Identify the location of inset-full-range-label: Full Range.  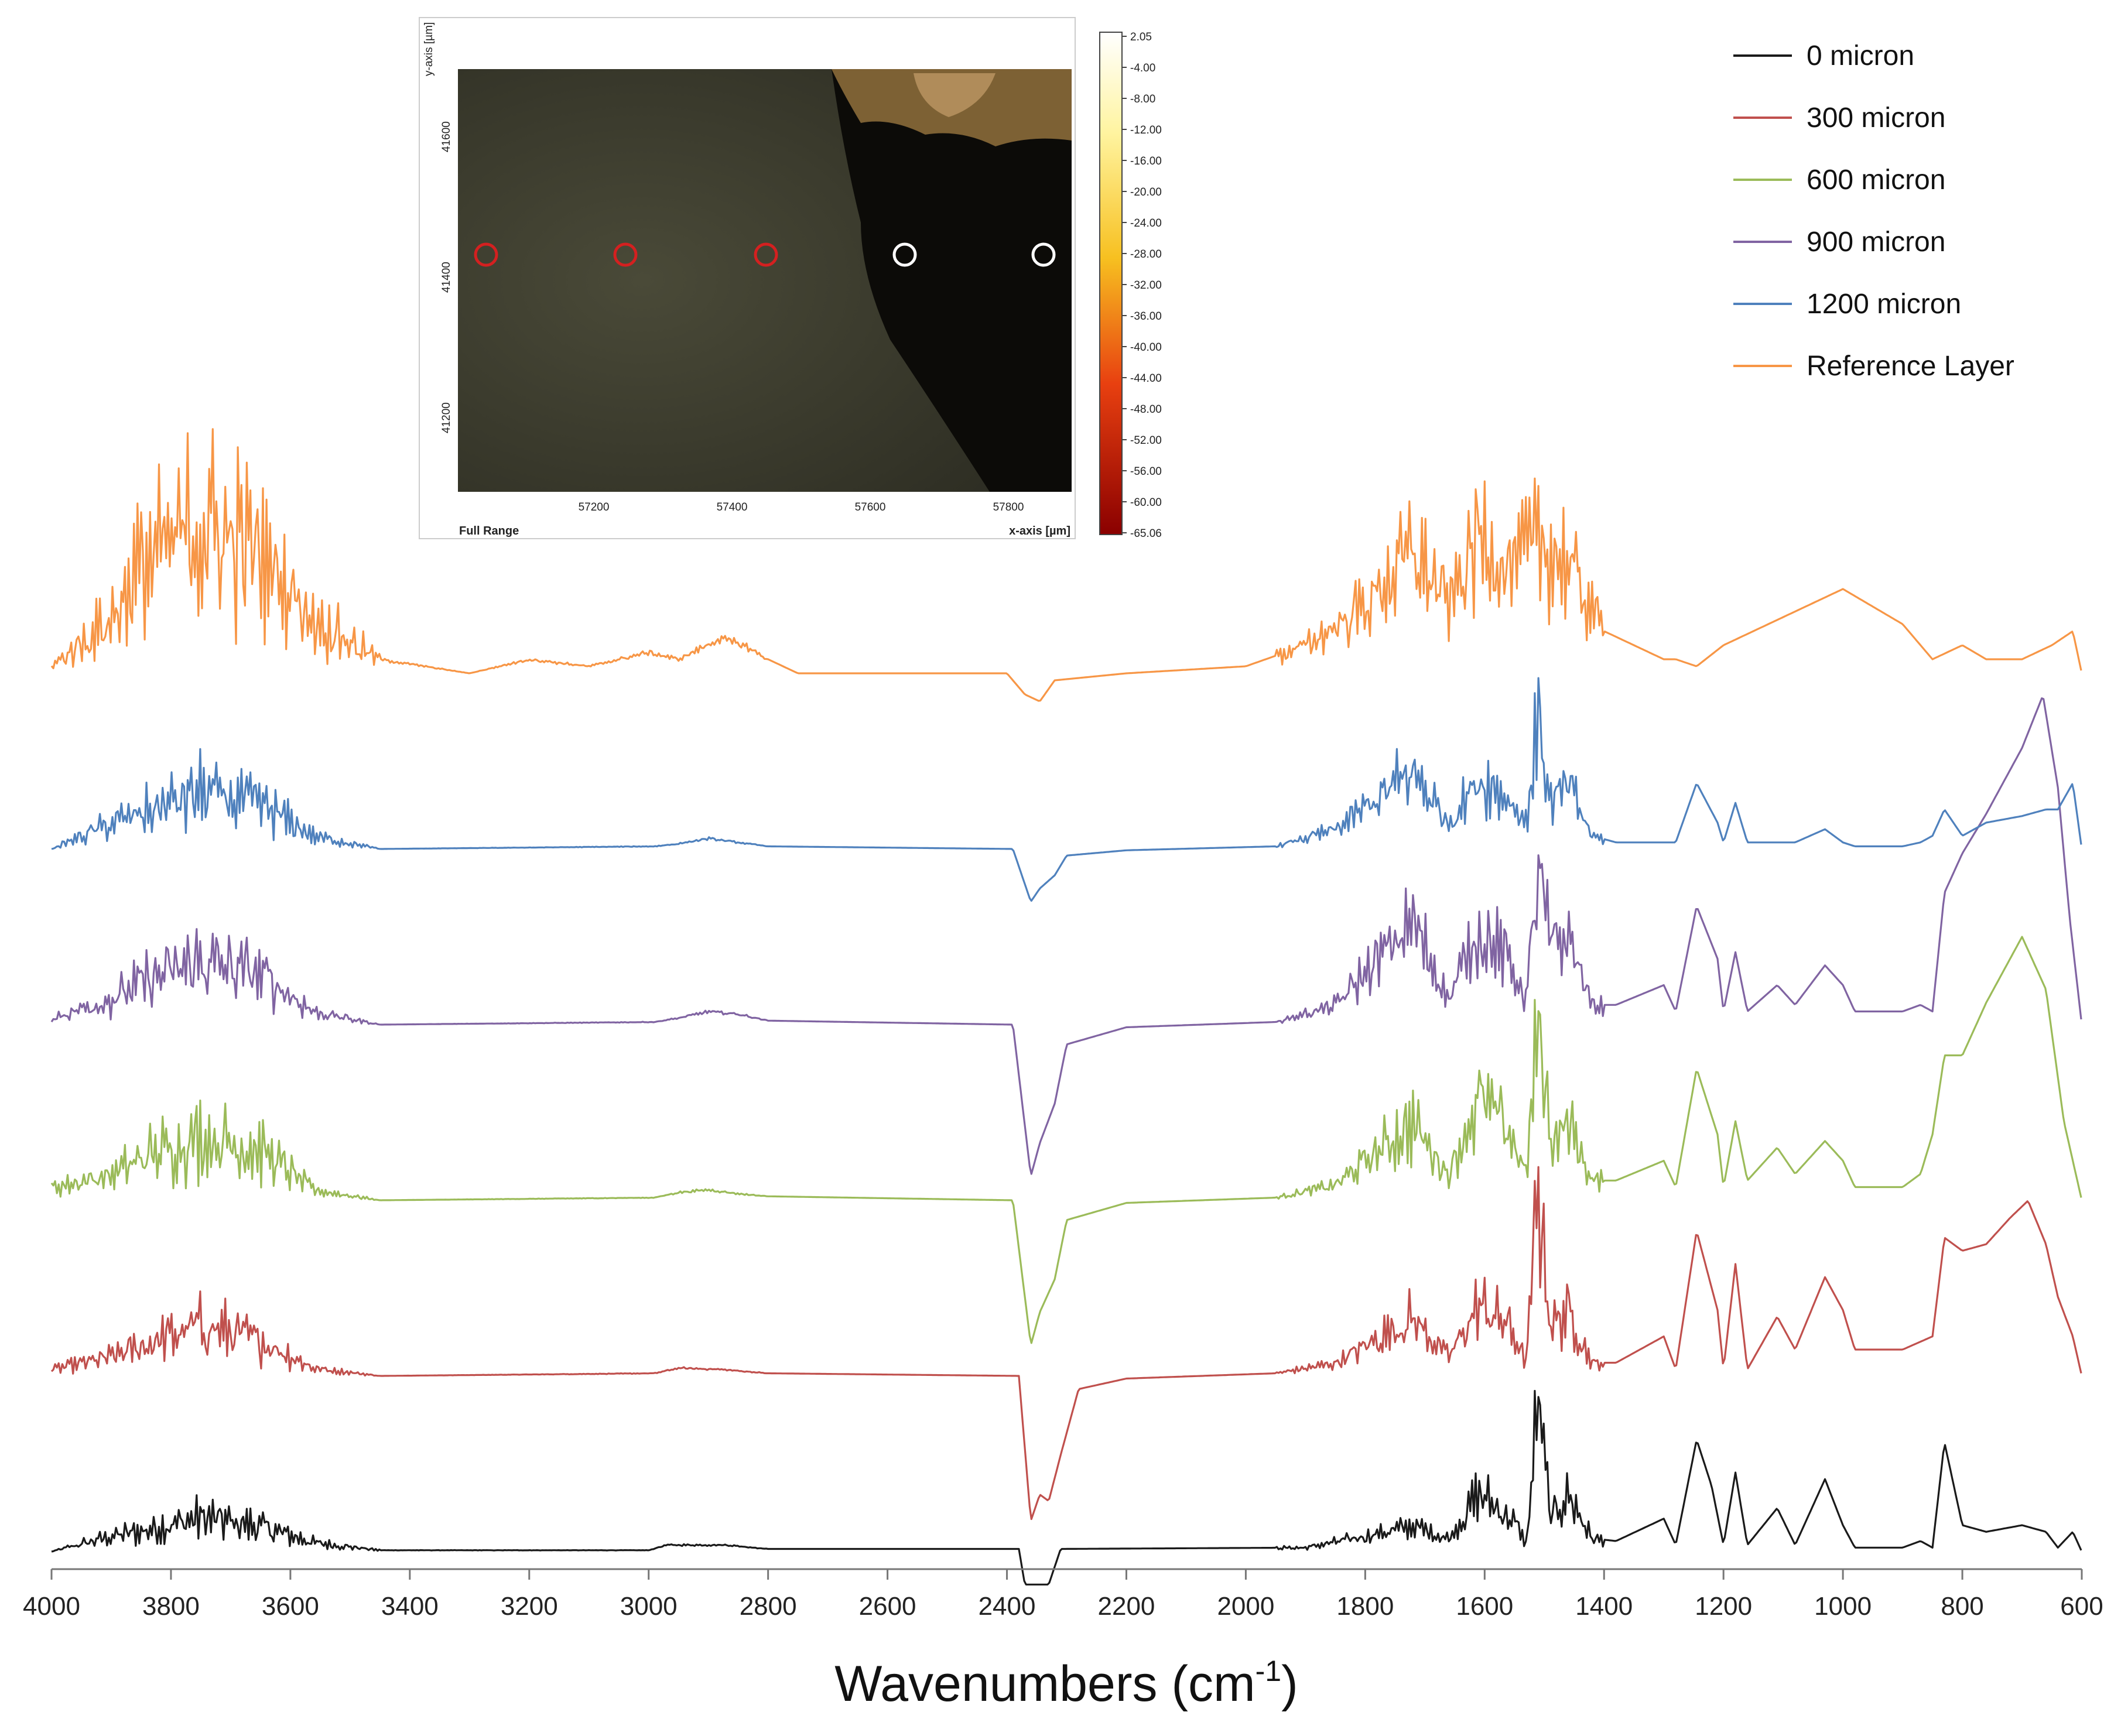
(489, 531).